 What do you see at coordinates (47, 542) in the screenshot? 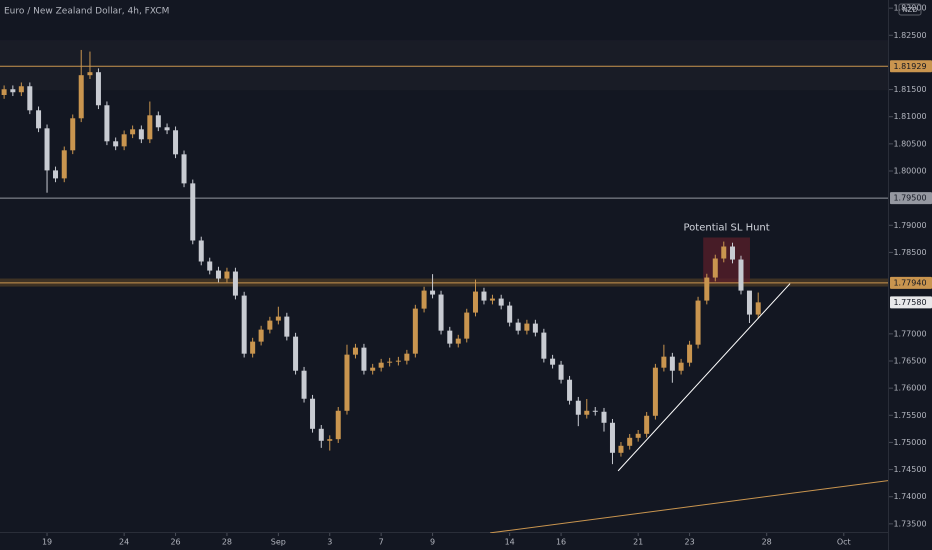
I see `x-tick-label: 19` at bounding box center [47, 542].